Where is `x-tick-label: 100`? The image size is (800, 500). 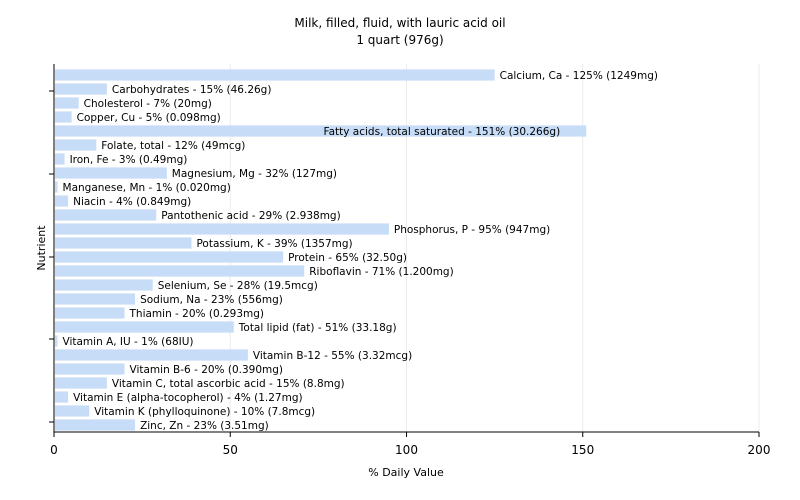
x-tick-label: 100 is located at coordinates (406, 450).